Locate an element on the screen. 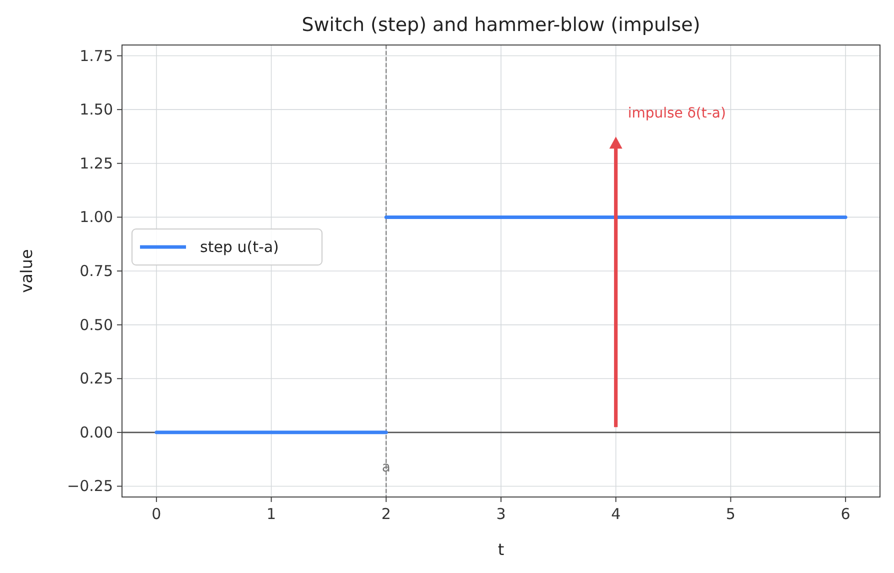 The width and height of the screenshot is (894, 573). x-tick-label: 3 is located at coordinates (501, 514).